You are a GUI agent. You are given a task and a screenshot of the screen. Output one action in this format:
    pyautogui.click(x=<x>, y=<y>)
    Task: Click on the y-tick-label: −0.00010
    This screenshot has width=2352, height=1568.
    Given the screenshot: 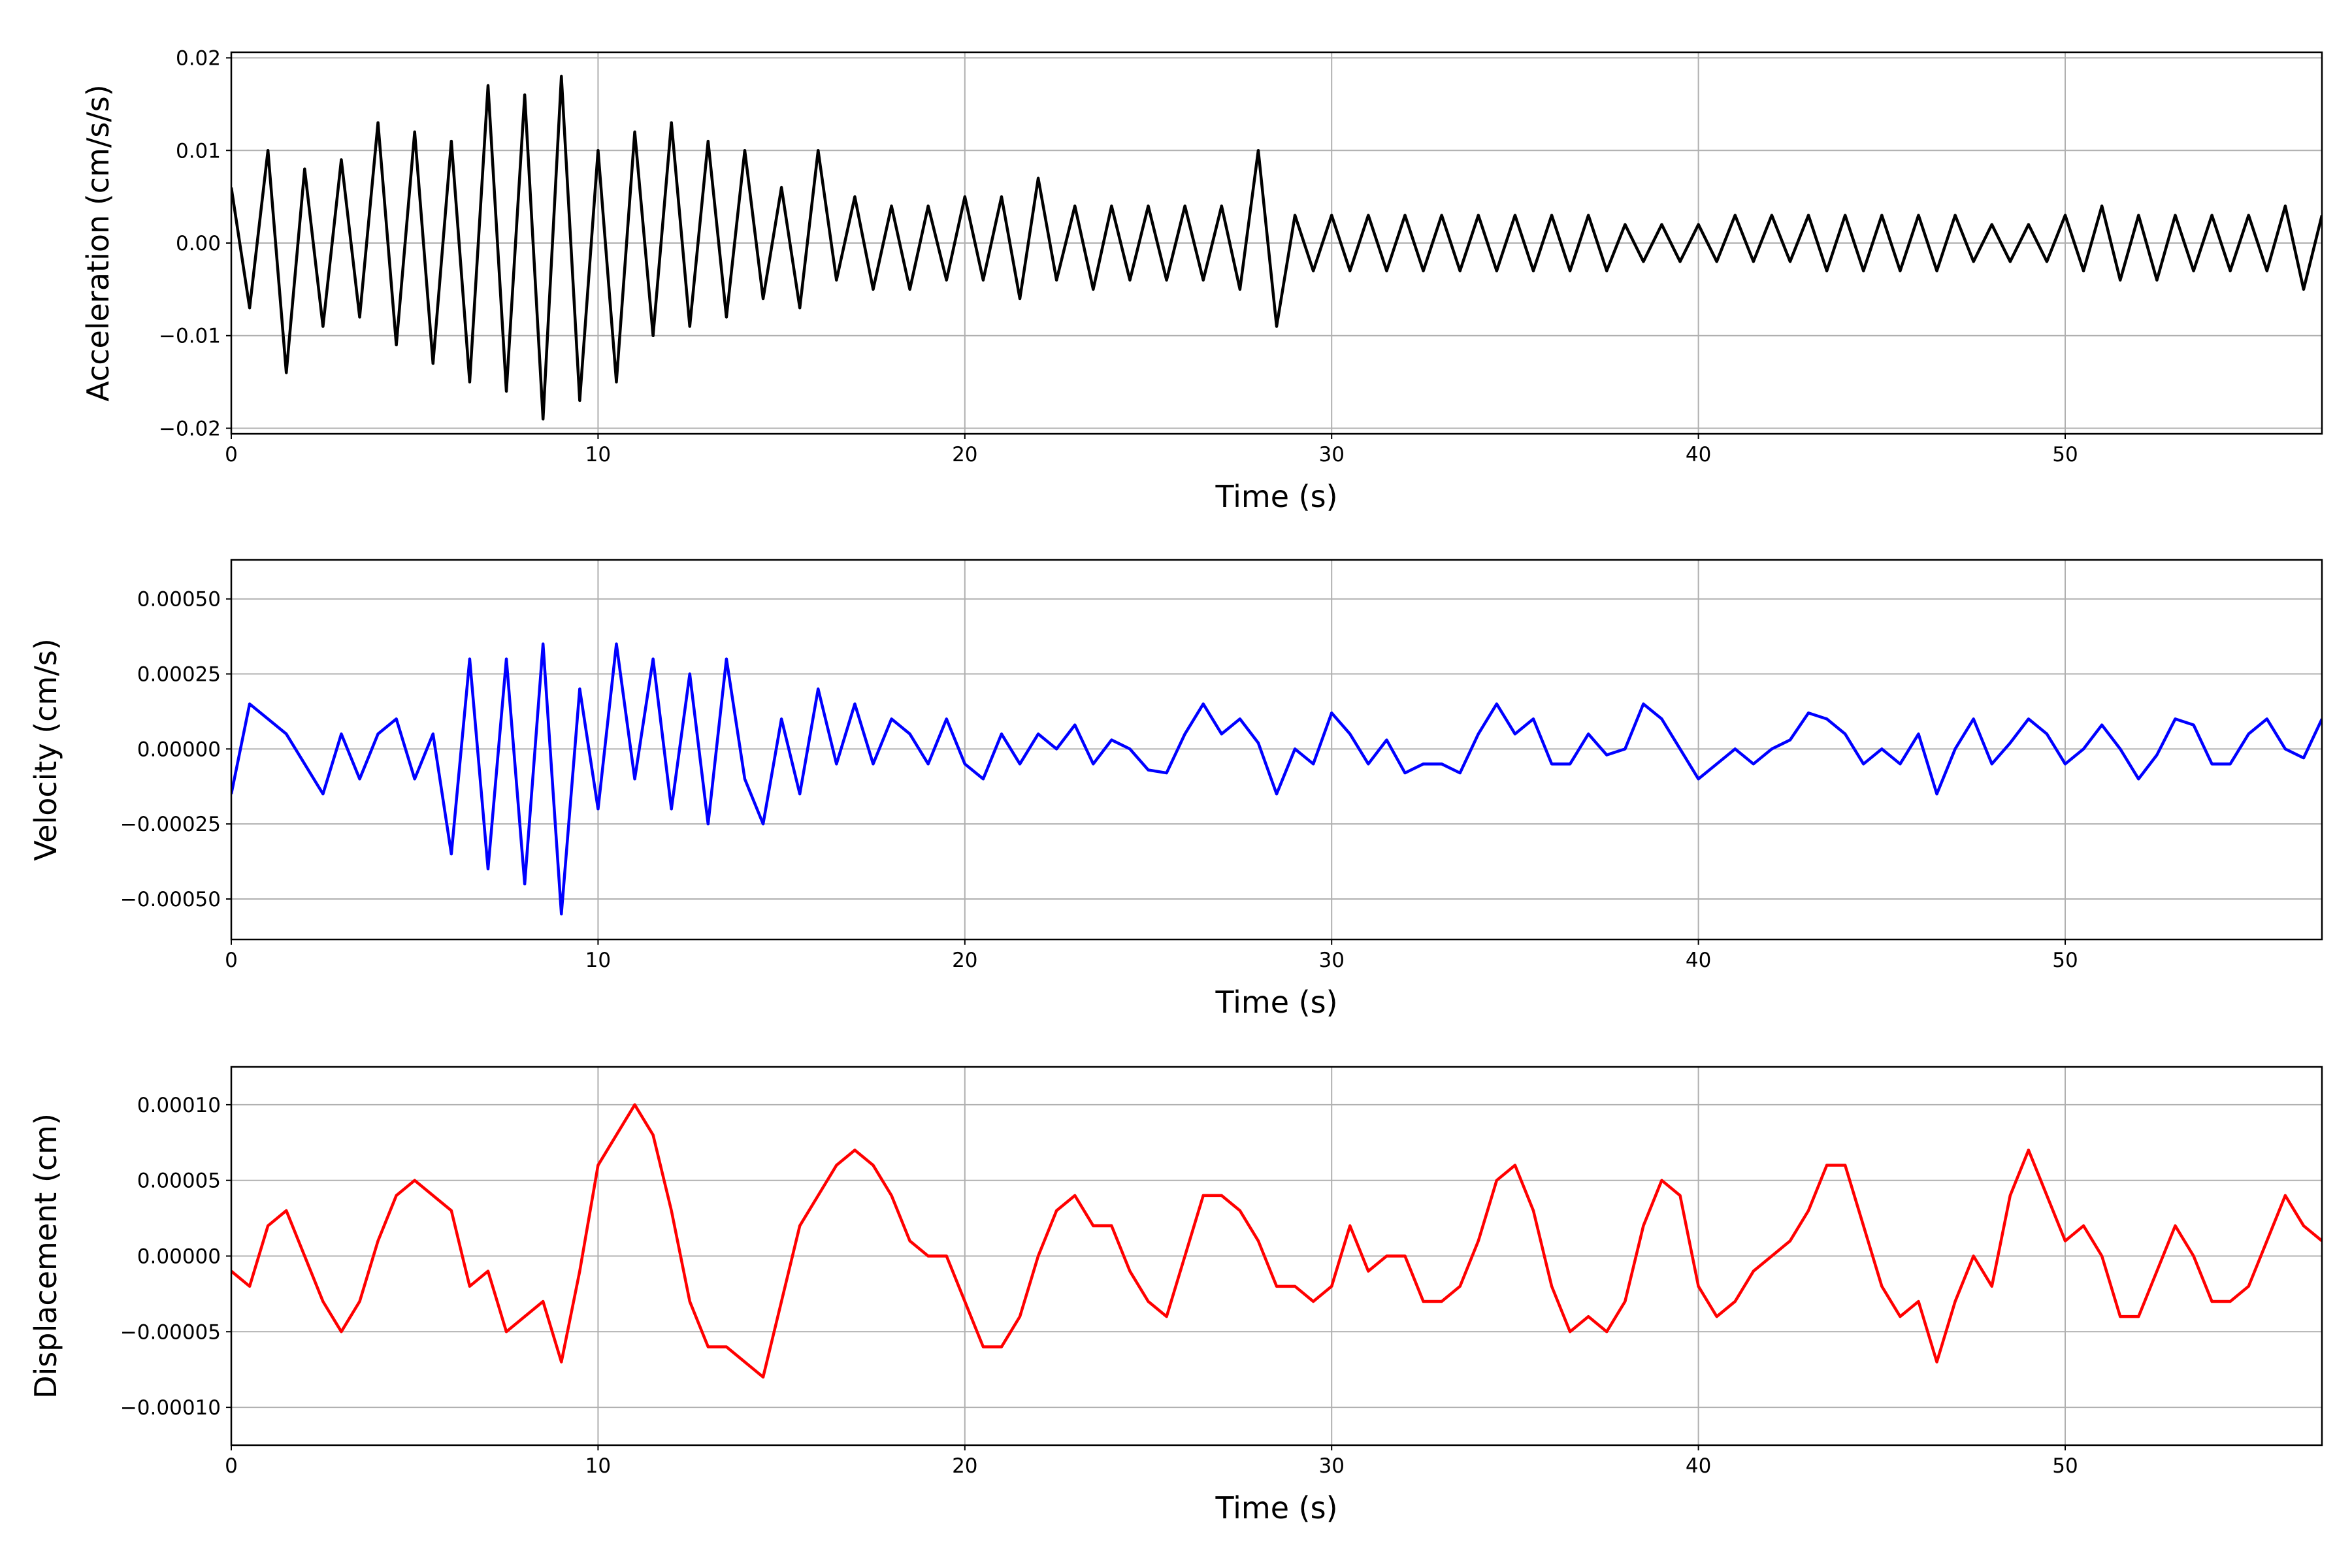 What is the action you would take?
    pyautogui.click(x=170, y=1408)
    